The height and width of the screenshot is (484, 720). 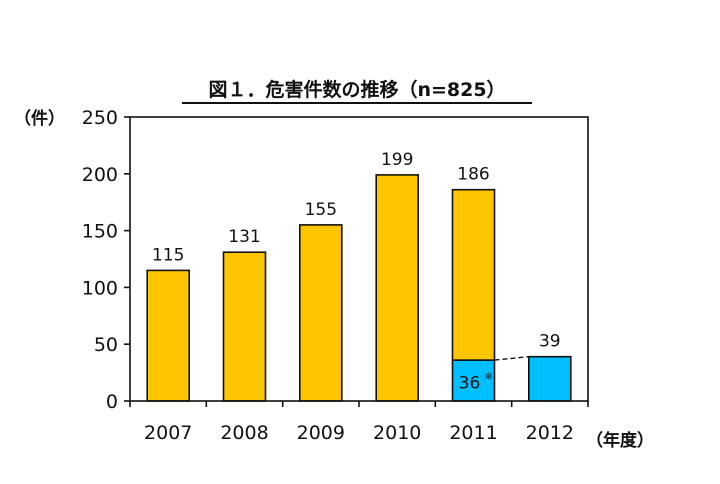 What do you see at coordinates (100, 232) in the screenshot?
I see `y-tick-label-150: 150` at bounding box center [100, 232].